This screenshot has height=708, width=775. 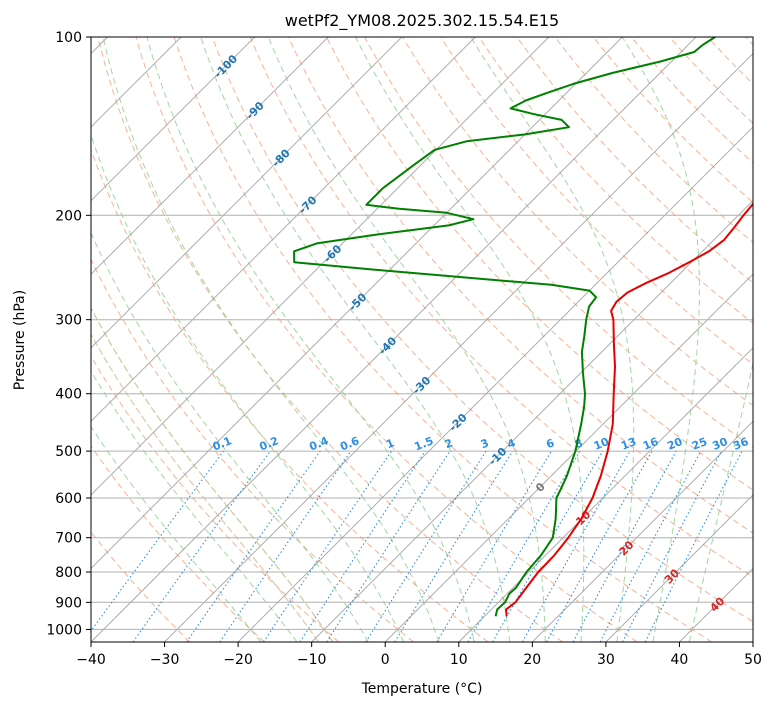 What do you see at coordinates (238, 660) in the screenshot?
I see `x-tick-label: −20` at bounding box center [238, 660].